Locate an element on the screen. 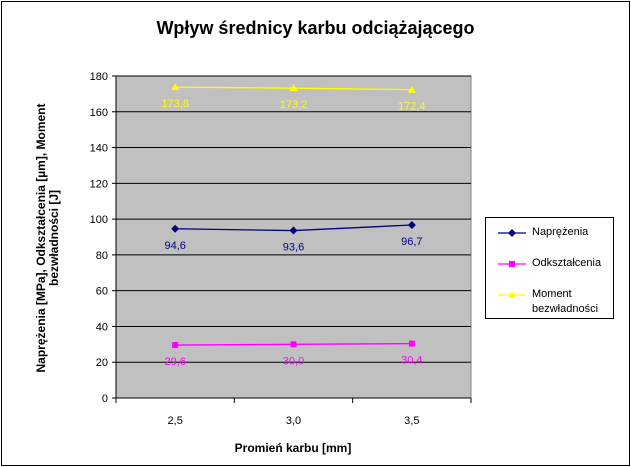 The width and height of the screenshot is (631, 467). legend-label-odksztalcenia: Odkształcenia is located at coordinates (567, 263).